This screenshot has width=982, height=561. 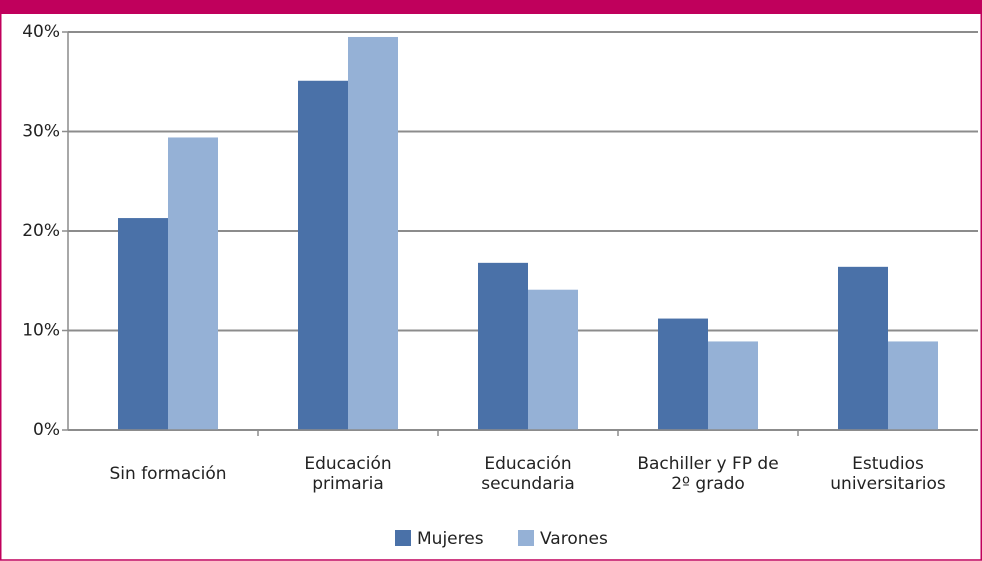 I want to click on y-tick-label: 10%, so click(x=41, y=331).